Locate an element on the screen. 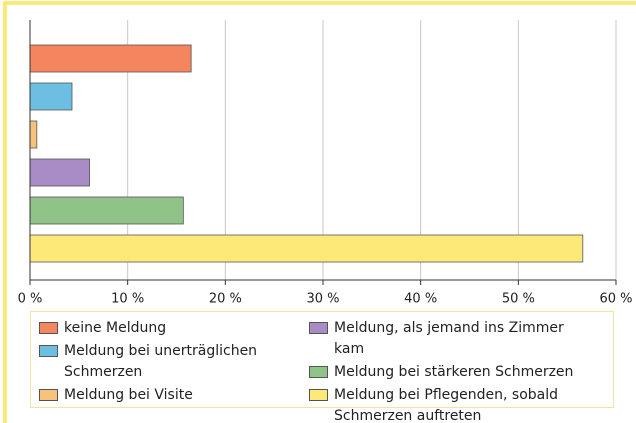 The image size is (636, 423). legend-item: Meldung bei unerträglichen Schmerzen is located at coordinates (174, 362).